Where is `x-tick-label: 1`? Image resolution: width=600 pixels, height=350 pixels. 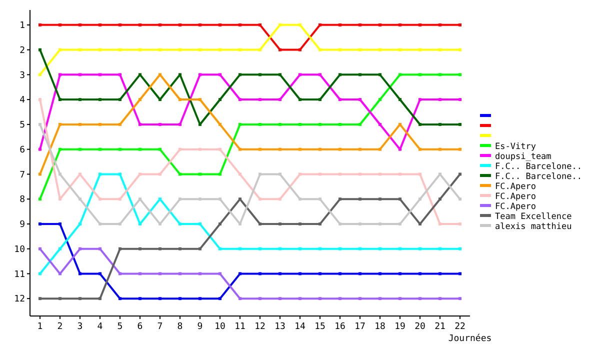 x-tick-label: 1 is located at coordinates (40, 327).